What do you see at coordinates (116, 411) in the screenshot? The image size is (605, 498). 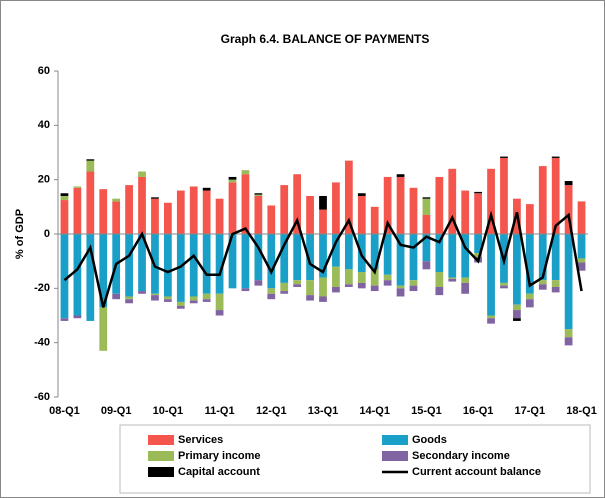 I see `x-tick-label: 09-Q1` at bounding box center [116, 411].